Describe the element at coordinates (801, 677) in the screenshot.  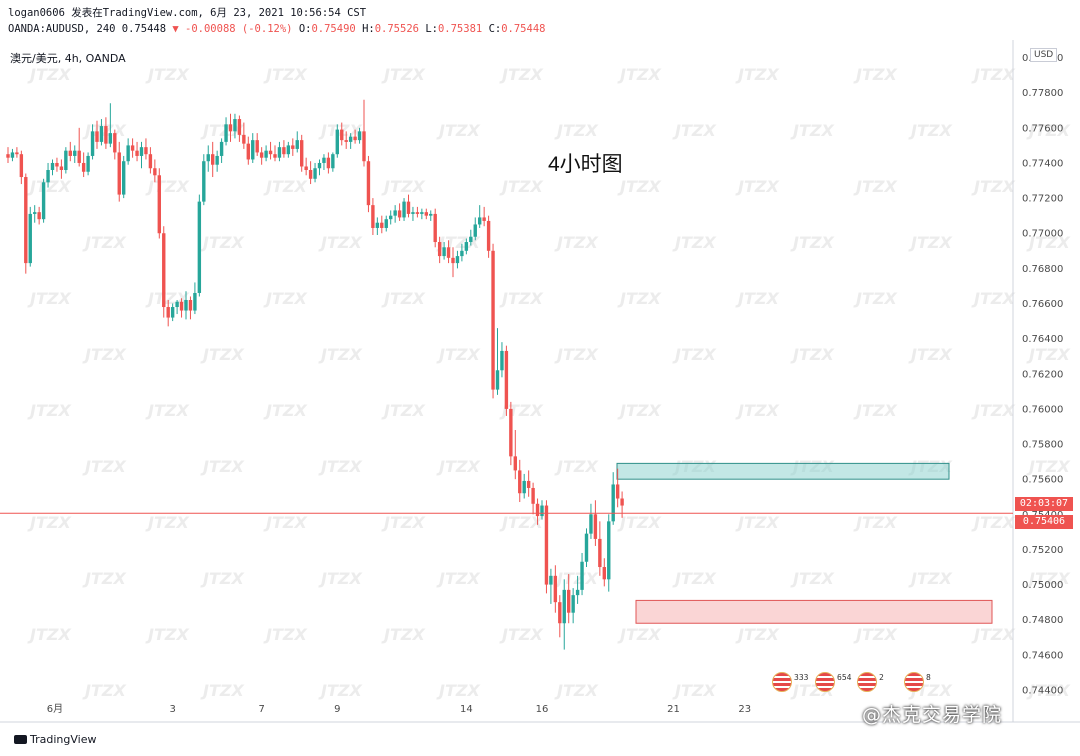
I see `event-count: 333` at that location.